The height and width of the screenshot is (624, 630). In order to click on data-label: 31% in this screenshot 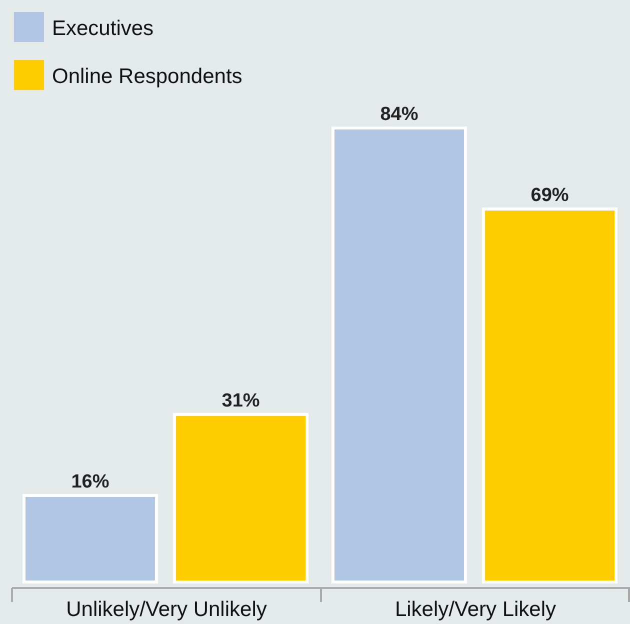, I will do `click(241, 401)`.